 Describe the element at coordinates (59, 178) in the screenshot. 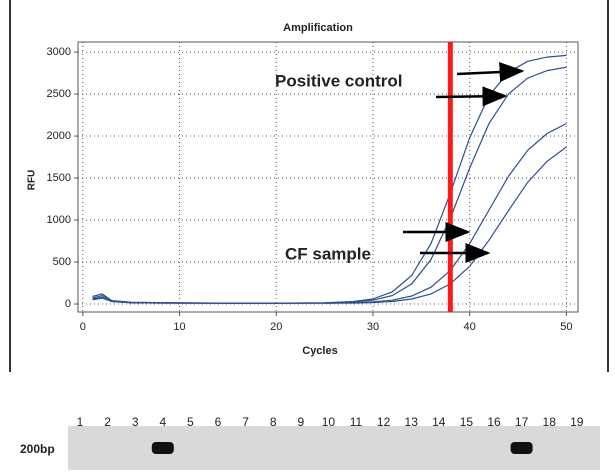

I see `y-tick-label: 1500` at that location.